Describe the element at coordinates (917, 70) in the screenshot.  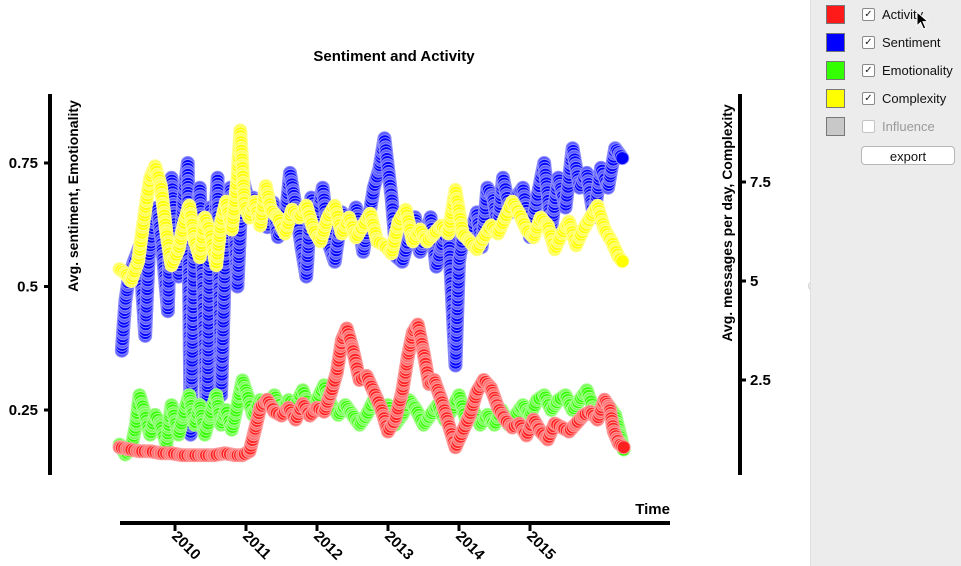
I see `legend-item-label: Emotionality` at that location.